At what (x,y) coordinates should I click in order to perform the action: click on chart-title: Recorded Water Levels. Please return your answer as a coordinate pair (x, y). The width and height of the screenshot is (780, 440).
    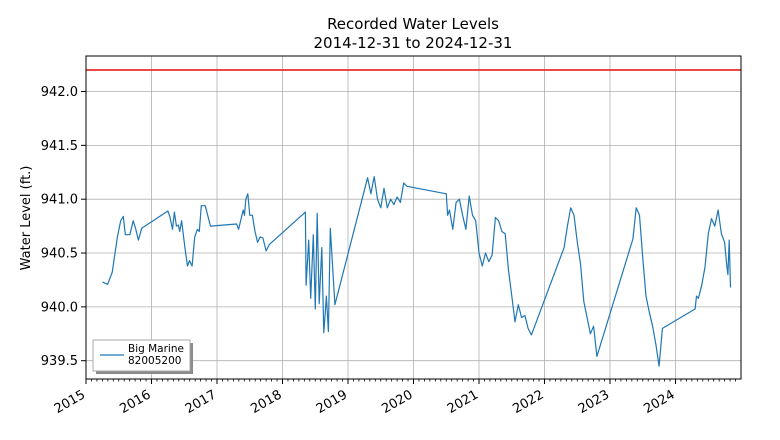
    Looking at the image, I should click on (413, 24).